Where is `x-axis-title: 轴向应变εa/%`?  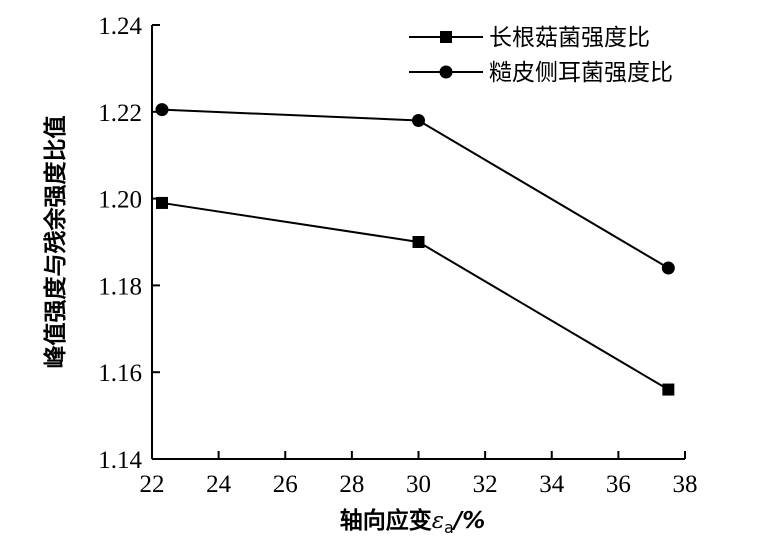
x-axis-title: 轴向应变εa/% is located at coordinates (413, 522).